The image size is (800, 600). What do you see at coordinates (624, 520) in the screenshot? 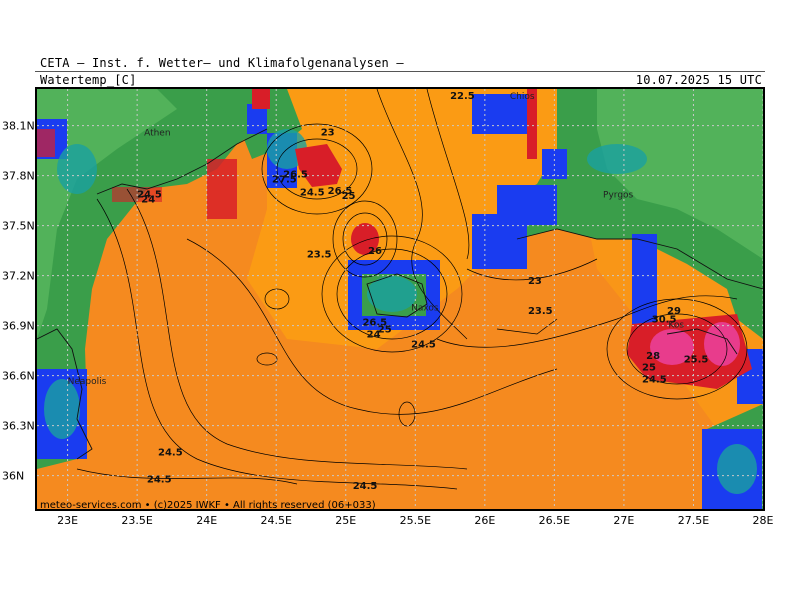
I see `x-tick-label: 27E` at bounding box center [624, 520].